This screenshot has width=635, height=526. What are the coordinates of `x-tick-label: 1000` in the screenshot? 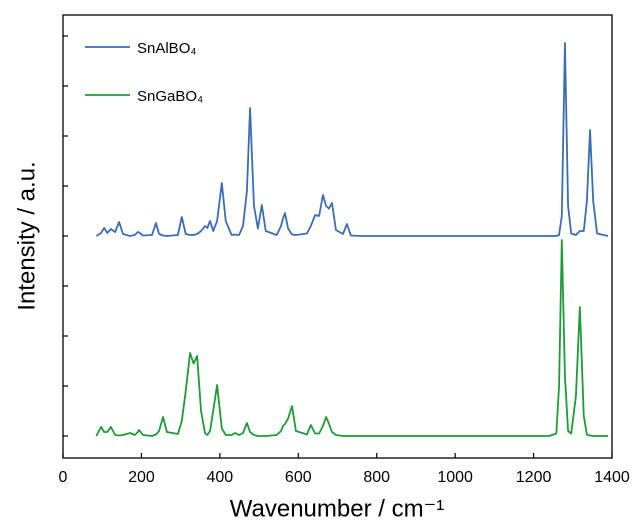 It's located at (455, 477).